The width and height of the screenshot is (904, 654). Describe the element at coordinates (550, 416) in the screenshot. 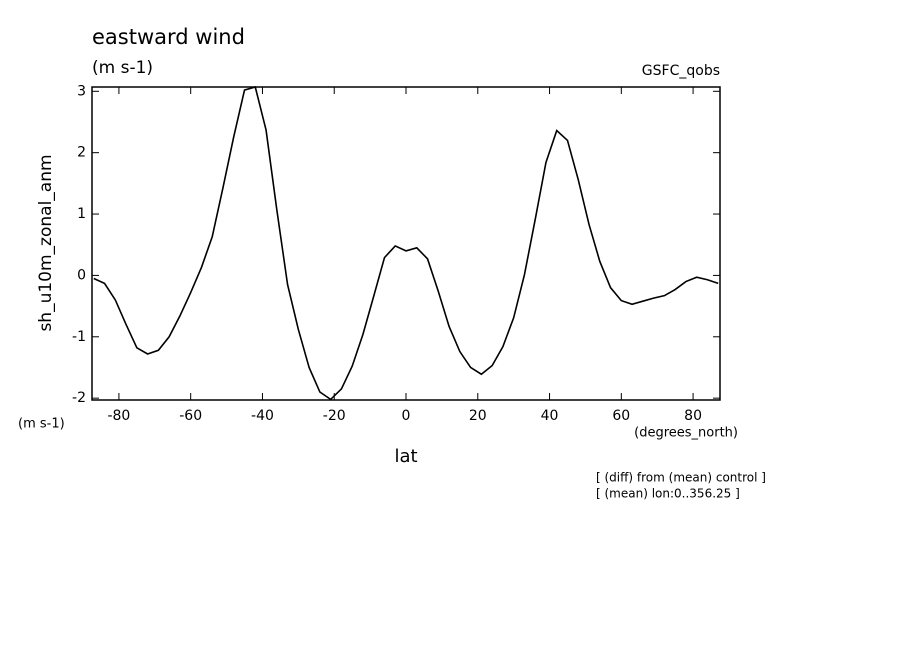

I see `x-tick-label: 40` at that location.